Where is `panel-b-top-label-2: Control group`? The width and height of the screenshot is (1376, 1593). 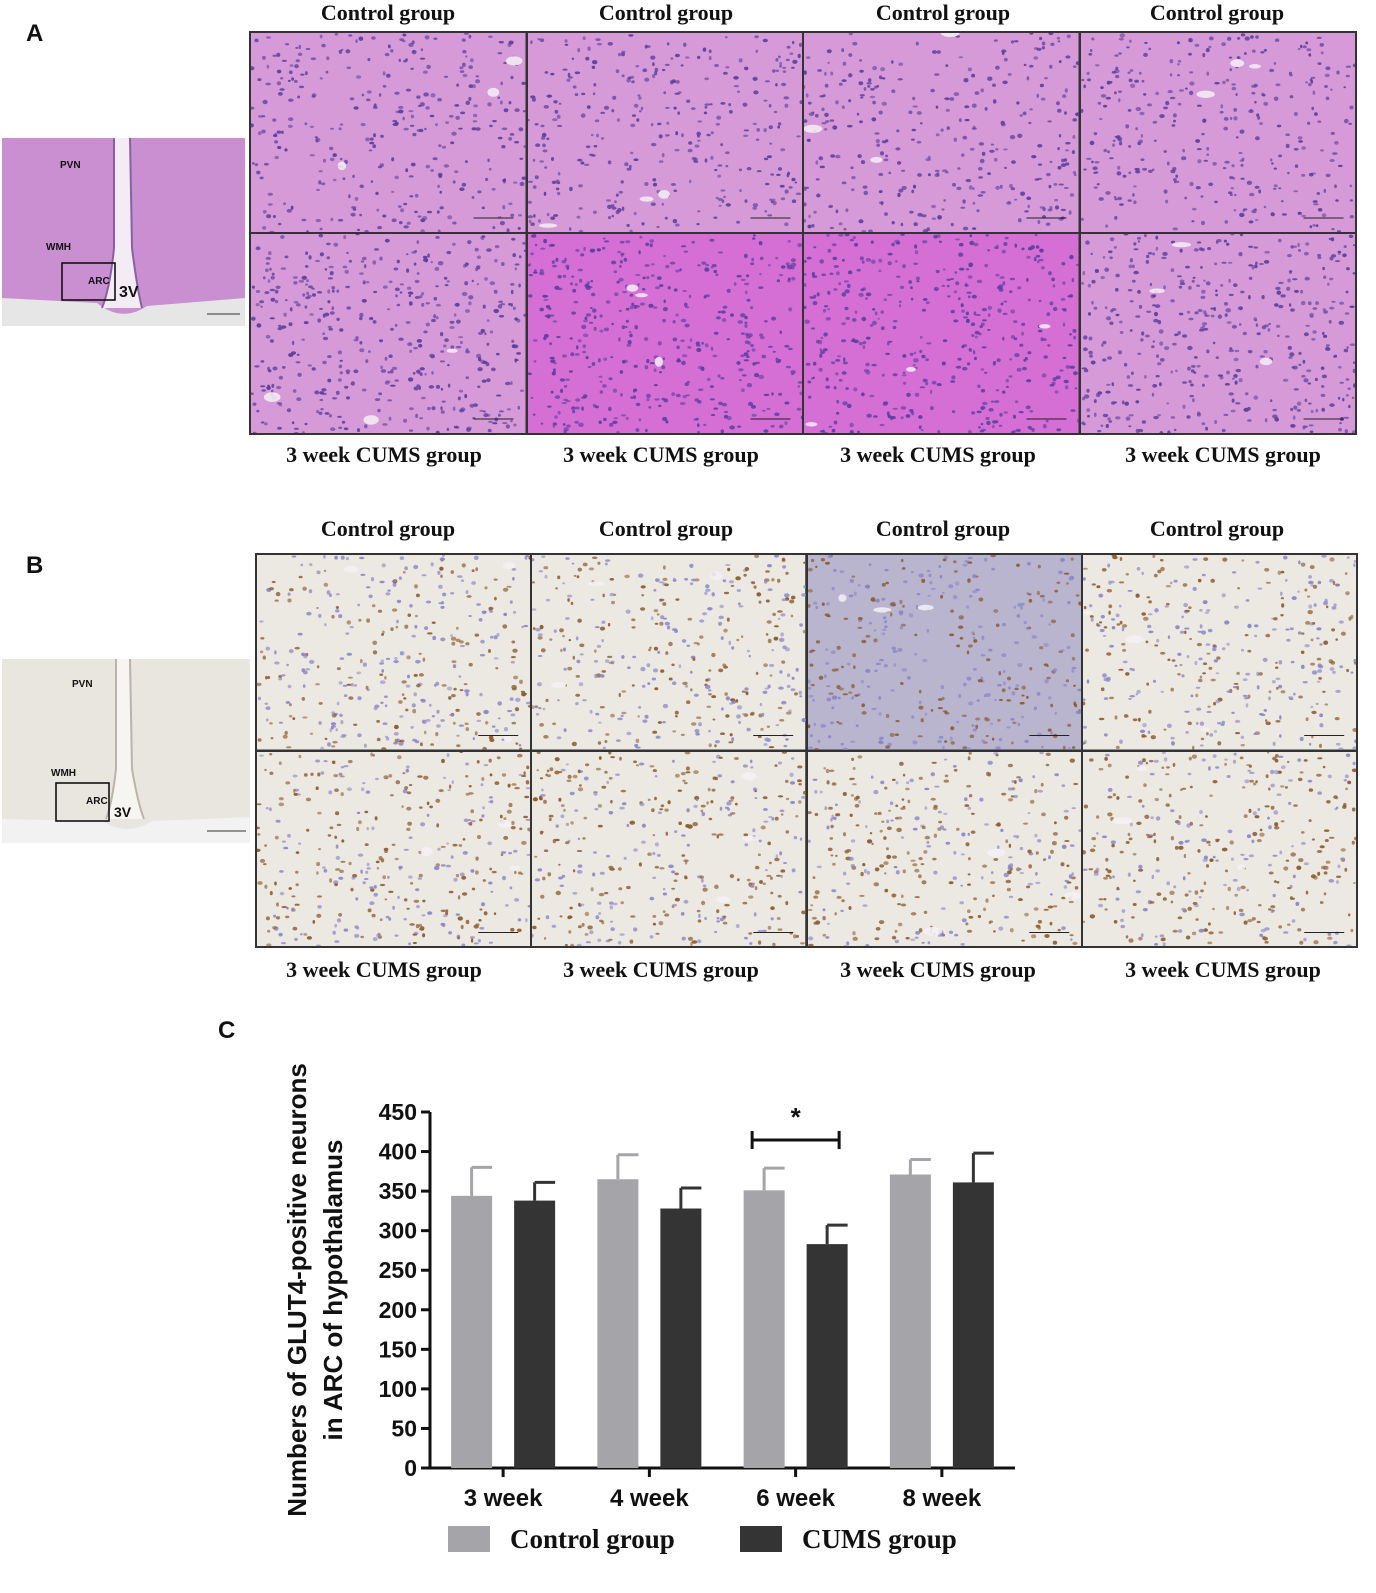
panel-b-top-label-2: Control group is located at coordinates (666, 529).